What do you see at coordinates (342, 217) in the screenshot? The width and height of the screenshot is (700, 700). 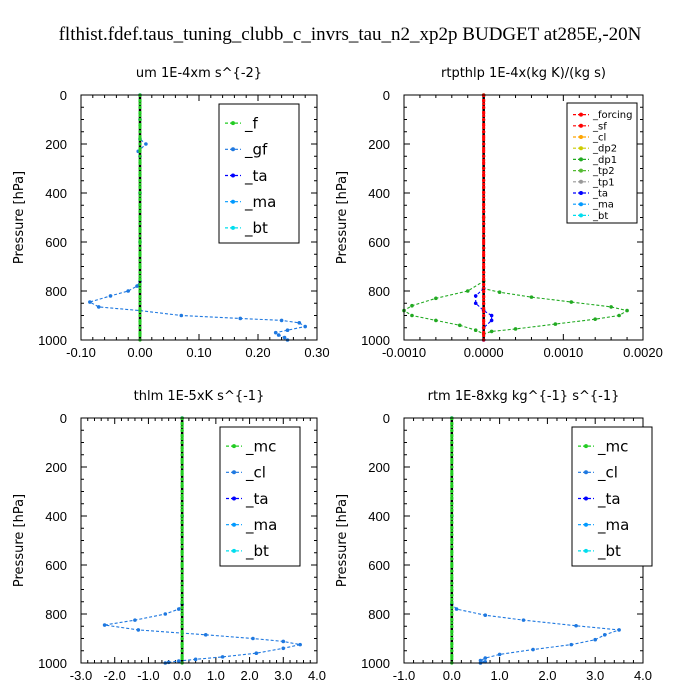 I see `y-axis-label: Pressure [hPa]` at bounding box center [342, 217].